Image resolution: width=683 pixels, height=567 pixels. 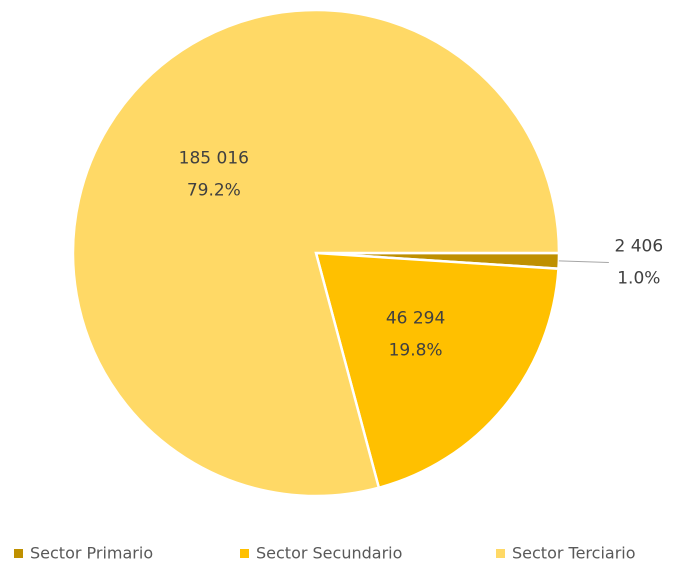 What do you see at coordinates (214, 191) in the screenshot?
I see `data-label: 79.2%` at bounding box center [214, 191].